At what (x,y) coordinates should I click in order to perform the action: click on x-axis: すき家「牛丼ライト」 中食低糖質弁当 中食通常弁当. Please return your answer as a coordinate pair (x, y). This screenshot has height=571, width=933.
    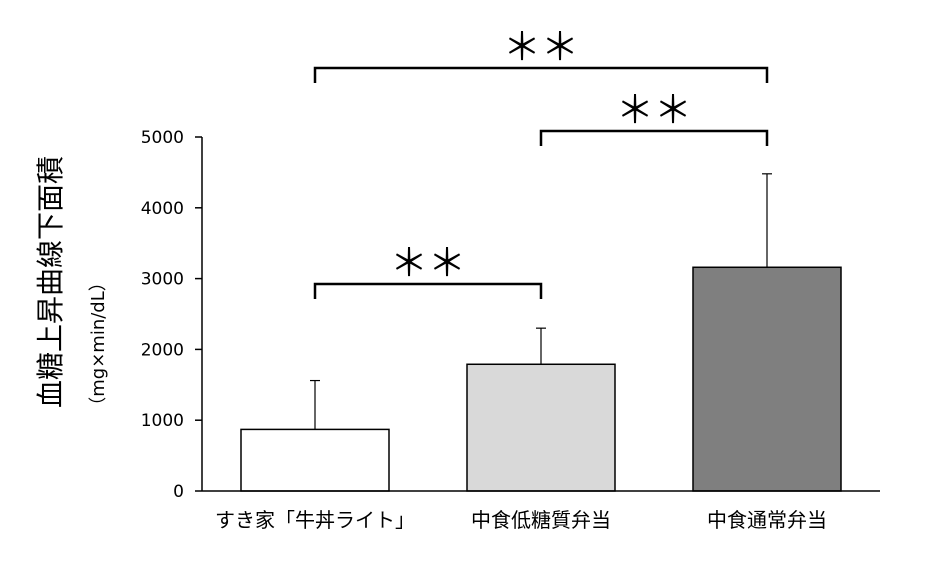
    Looking at the image, I should click on (541, 511).